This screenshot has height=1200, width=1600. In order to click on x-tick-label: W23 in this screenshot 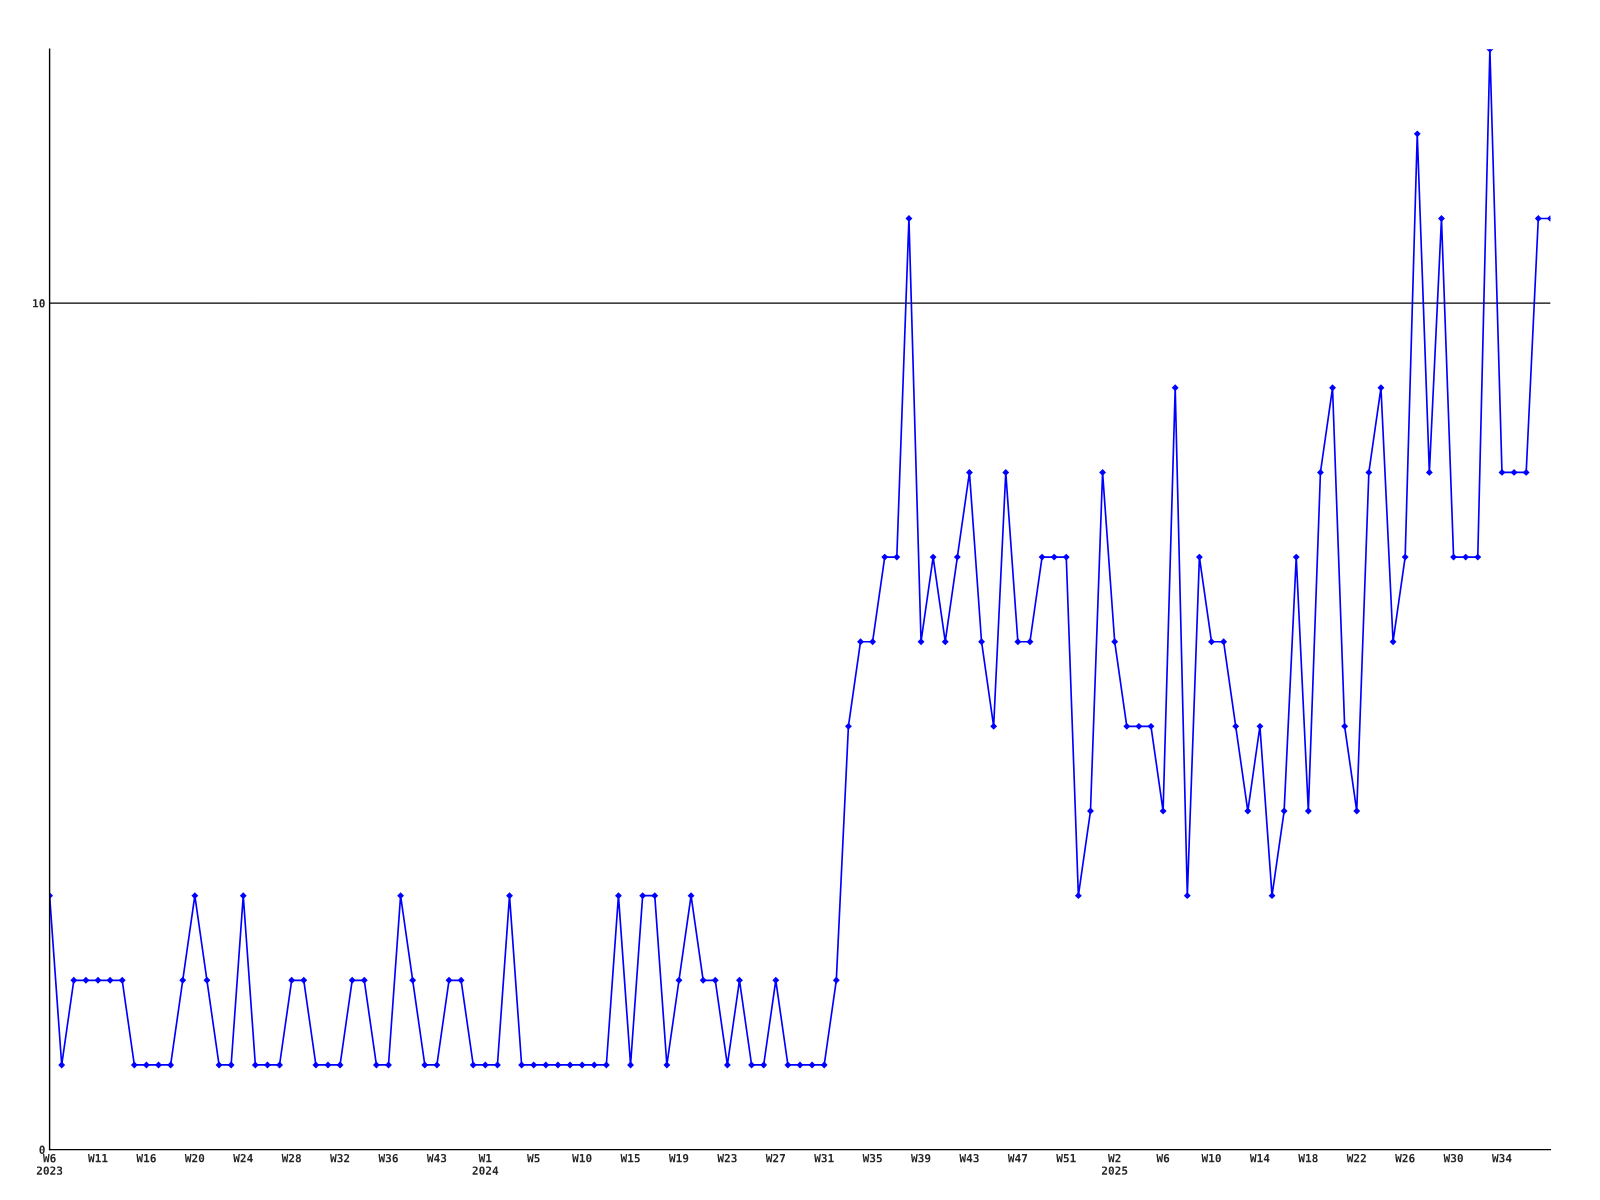, I will do `click(727, 1158)`.